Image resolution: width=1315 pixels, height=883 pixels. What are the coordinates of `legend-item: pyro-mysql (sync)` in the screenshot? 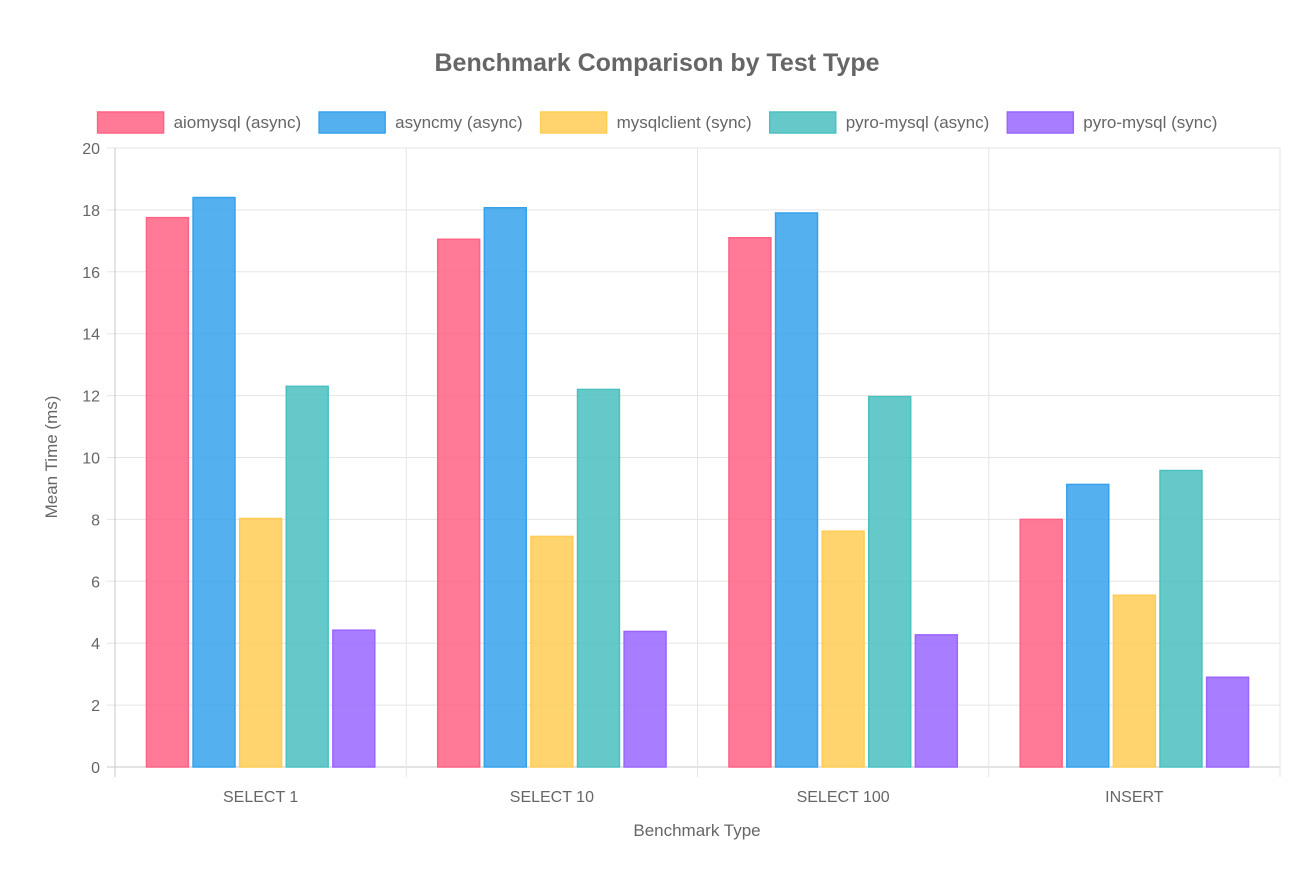 It's located at (1111, 122).